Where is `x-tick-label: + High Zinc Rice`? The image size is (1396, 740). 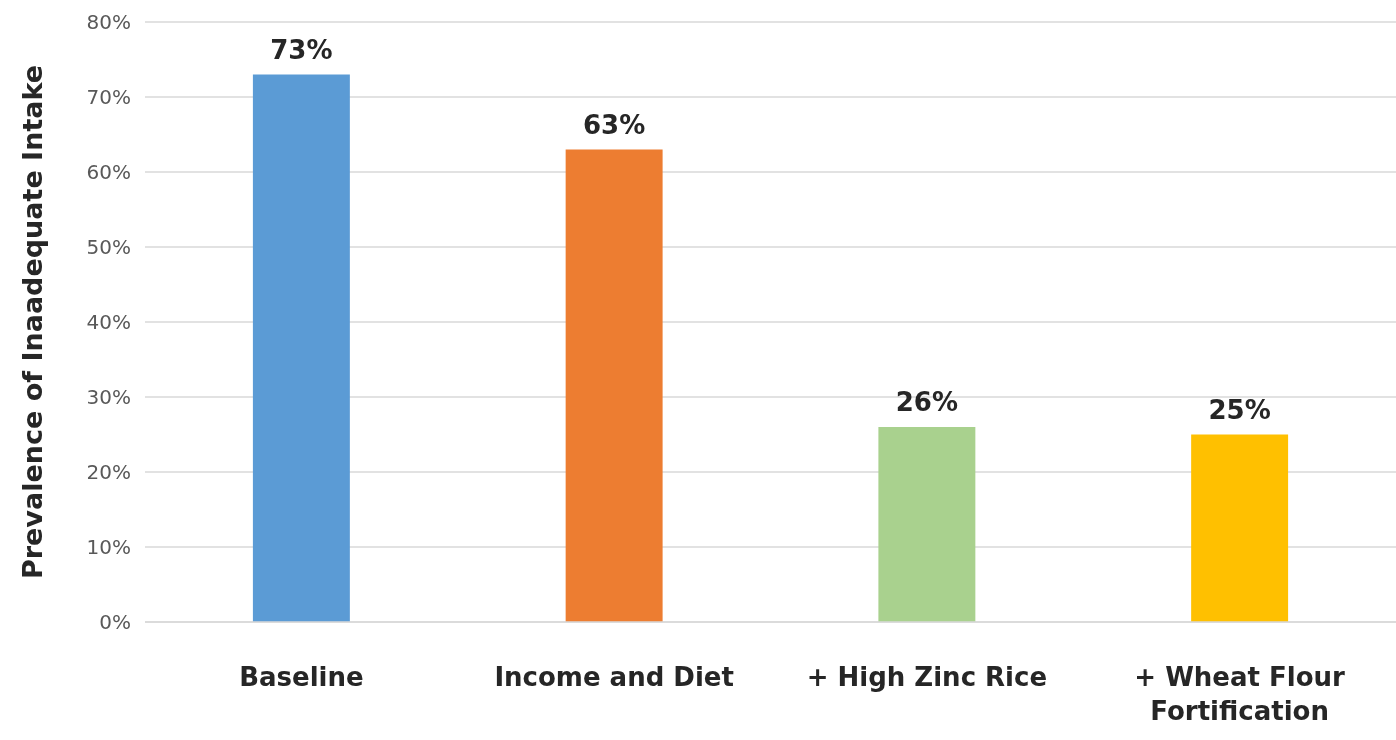 x-tick-label: + High Zinc Rice is located at coordinates (927, 677).